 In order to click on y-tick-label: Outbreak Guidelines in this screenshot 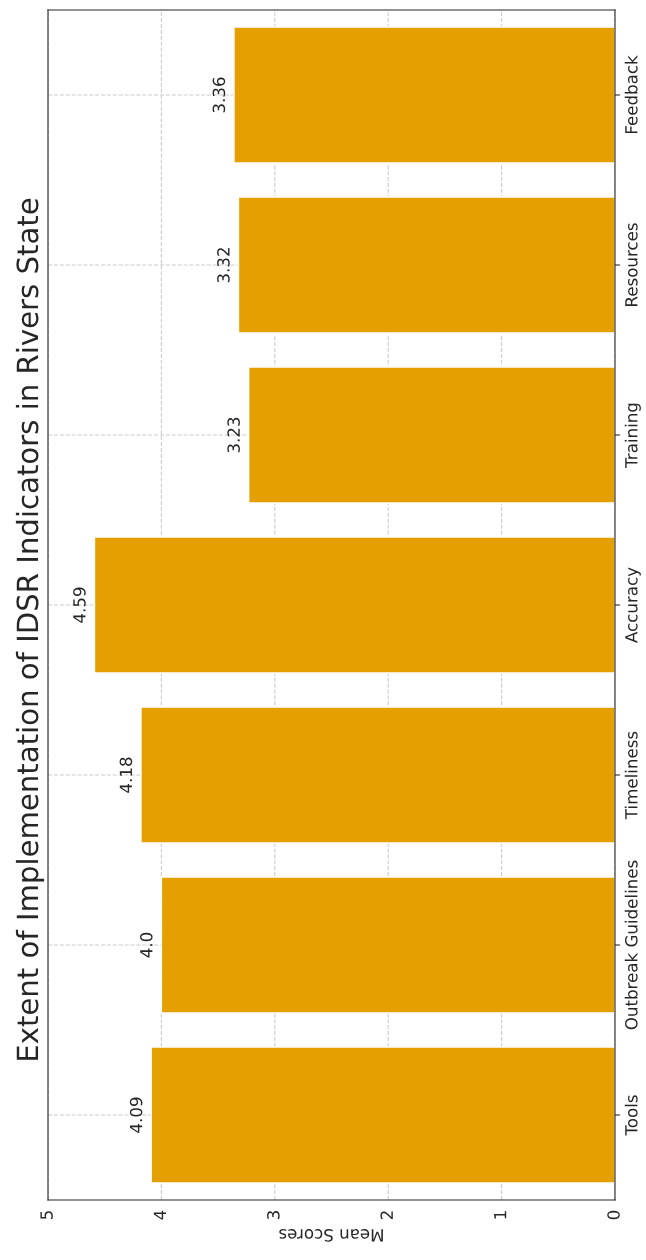, I will do `click(631, 945)`.